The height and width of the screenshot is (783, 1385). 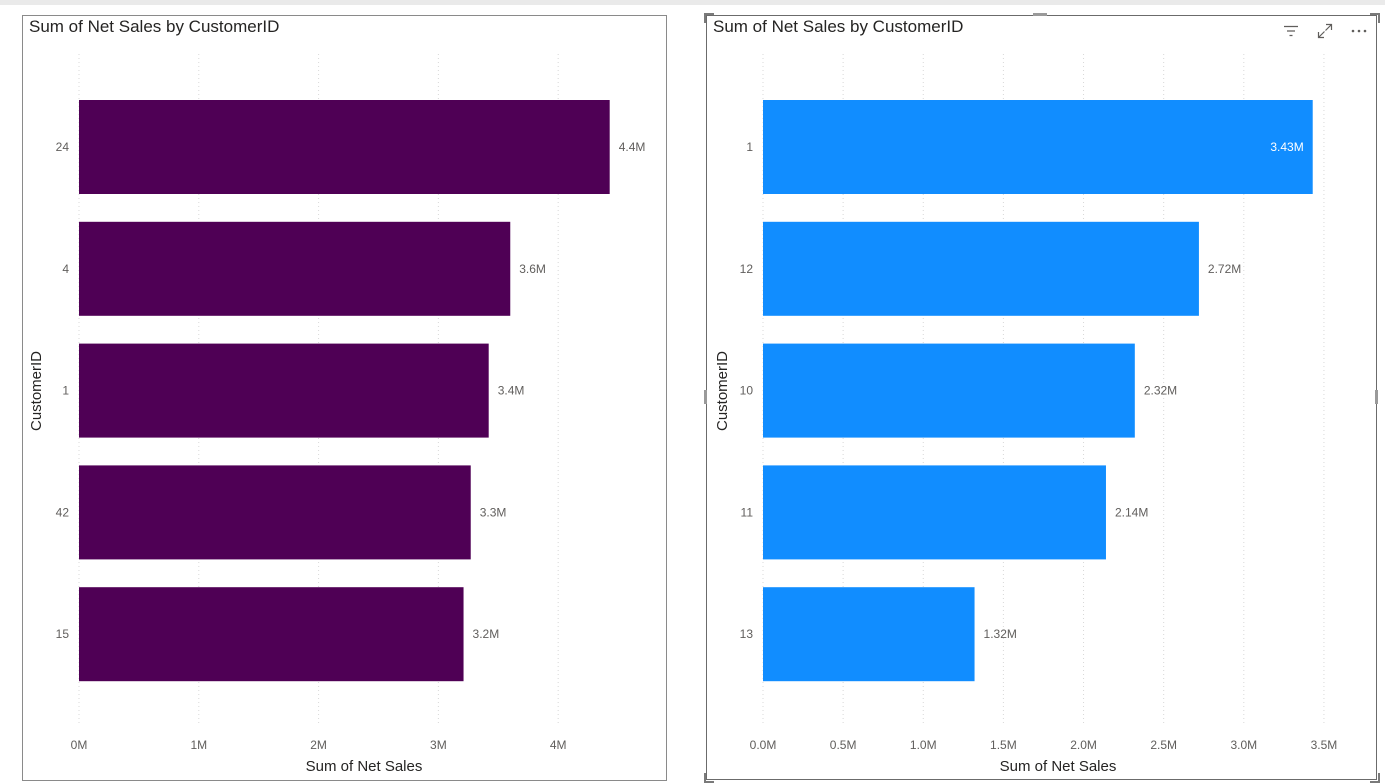 I want to click on x-tick-label: 0.0M, so click(x=763, y=745).